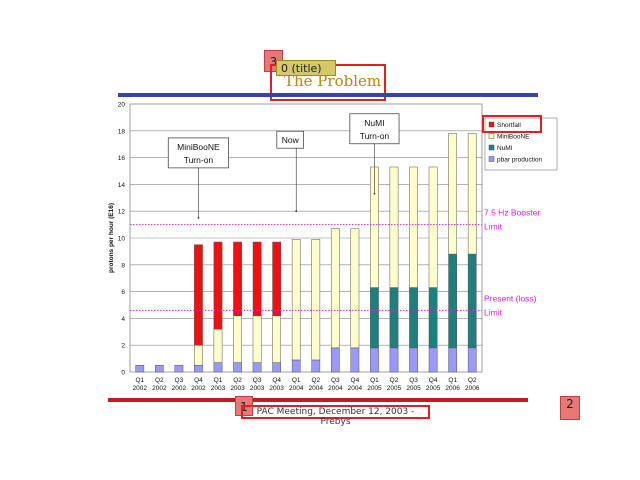 The width and height of the screenshot is (640, 480). What do you see at coordinates (335, 416) in the screenshot?
I see `slide-footer: PAC Meeting, December 12, 2003 - Prebys` at bounding box center [335, 416].